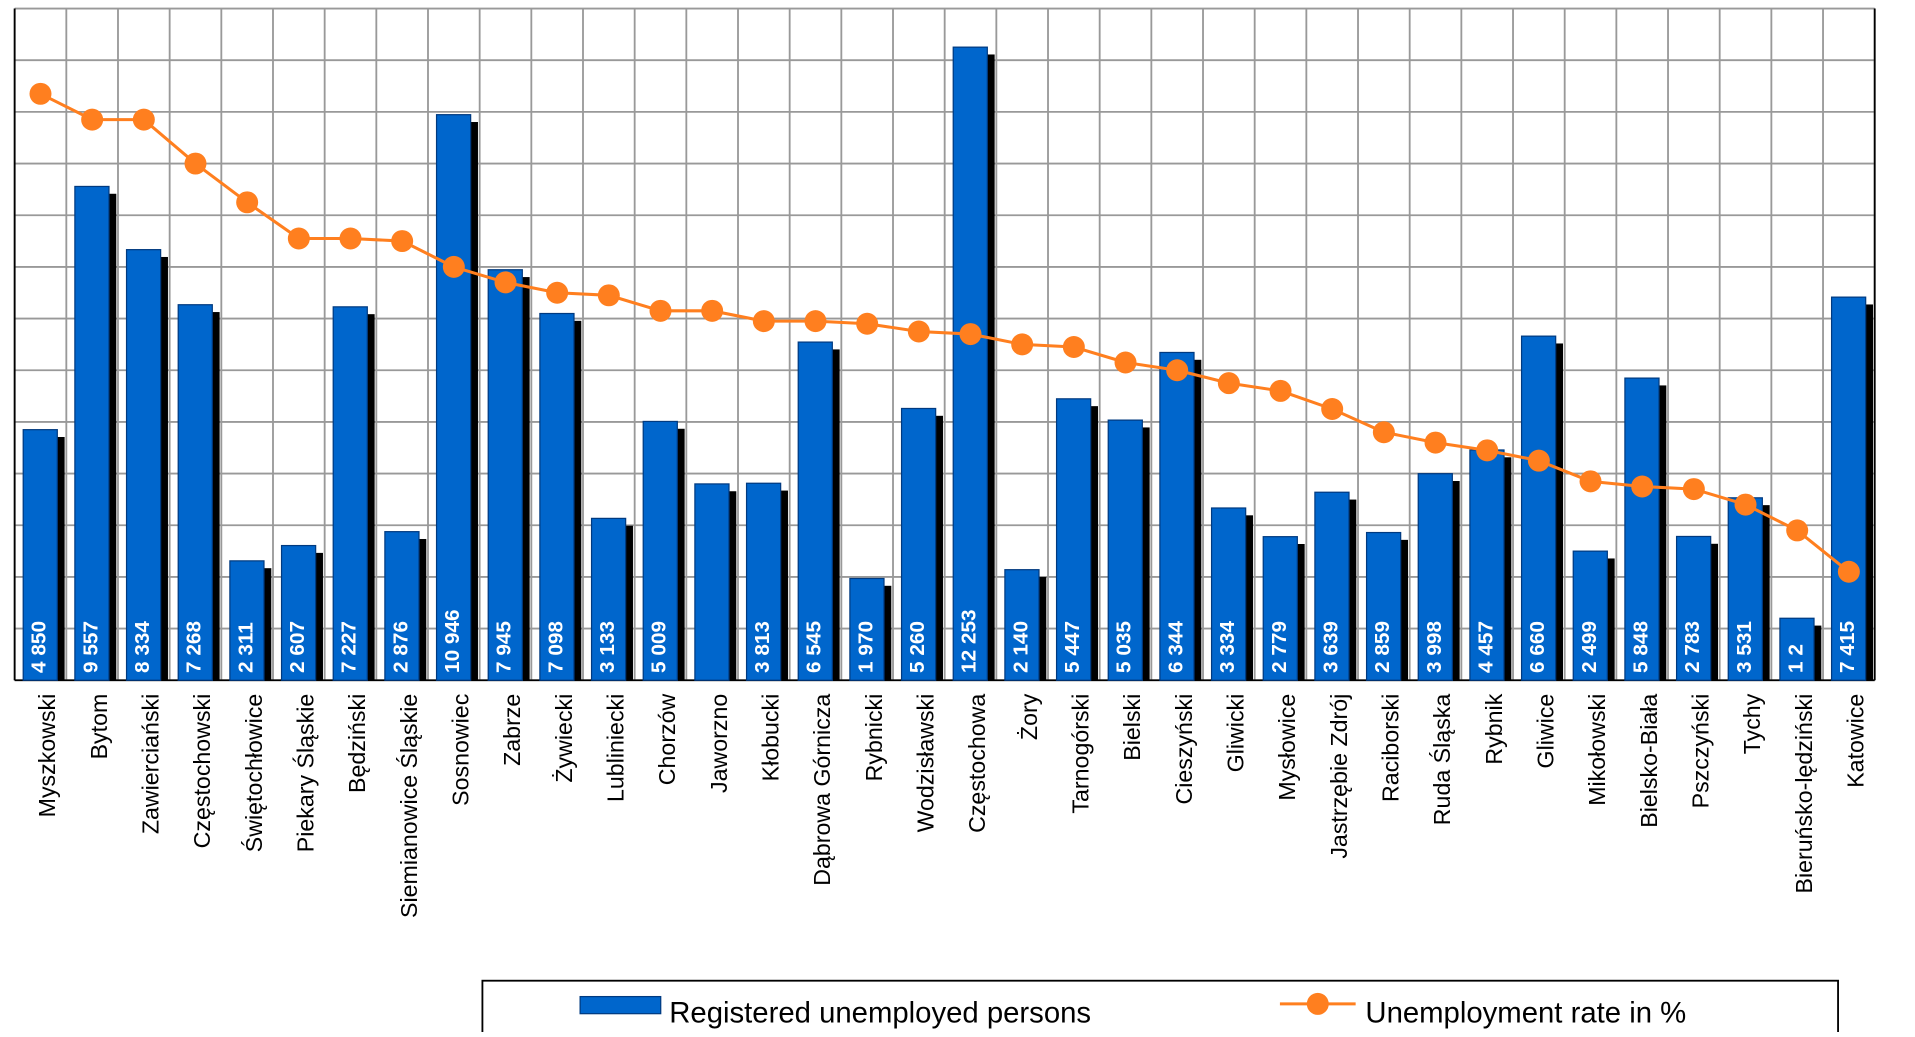 The width and height of the screenshot is (1915, 1037). Describe the element at coordinates (512, 730) in the screenshot. I see `x-tick-label: Zabrze` at that location.